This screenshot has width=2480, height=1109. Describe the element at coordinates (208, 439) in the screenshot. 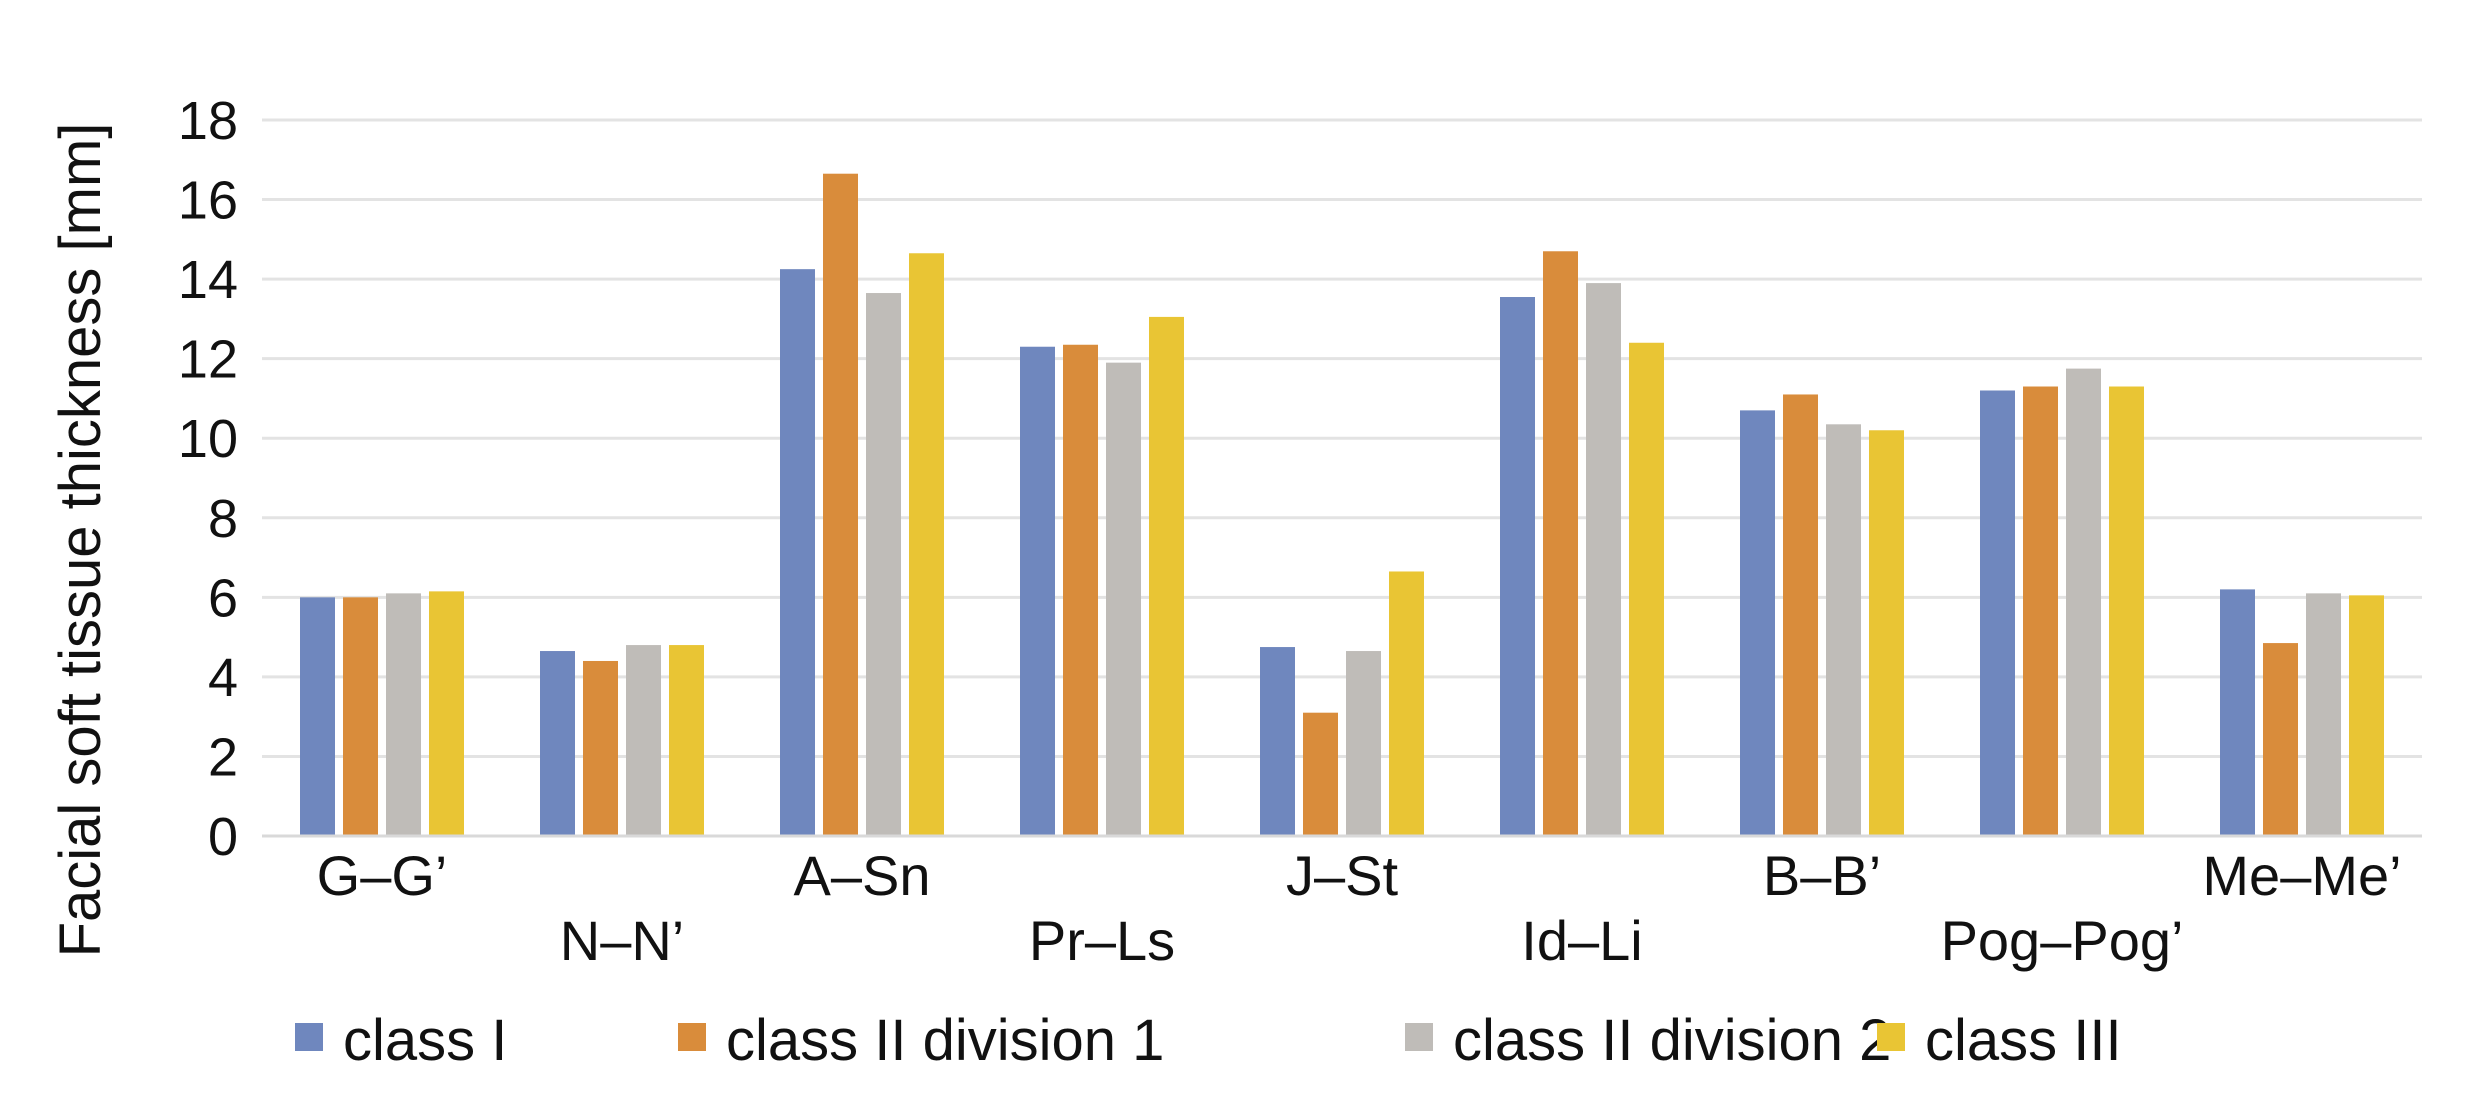

I see `y-tick-label: 10` at that location.